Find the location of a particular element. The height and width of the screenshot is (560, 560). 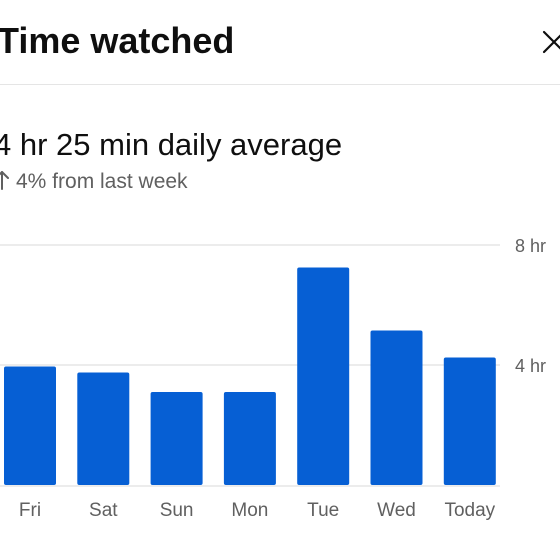

close-icon is located at coordinates (551, 42).